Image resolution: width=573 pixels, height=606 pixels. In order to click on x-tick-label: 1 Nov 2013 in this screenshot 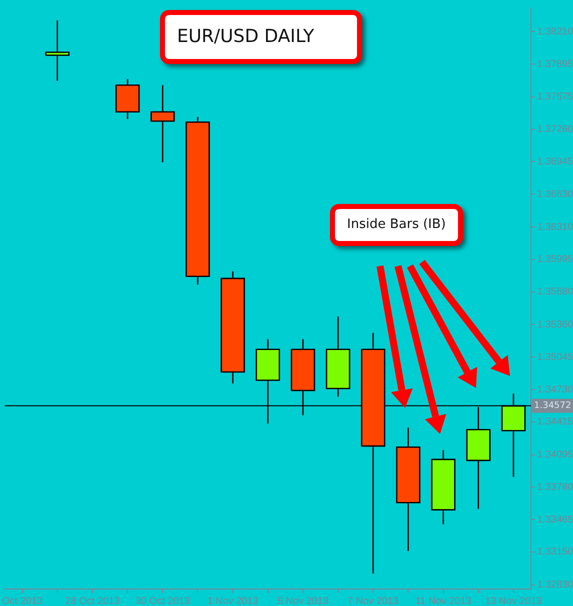, I will do `click(233, 601)`.